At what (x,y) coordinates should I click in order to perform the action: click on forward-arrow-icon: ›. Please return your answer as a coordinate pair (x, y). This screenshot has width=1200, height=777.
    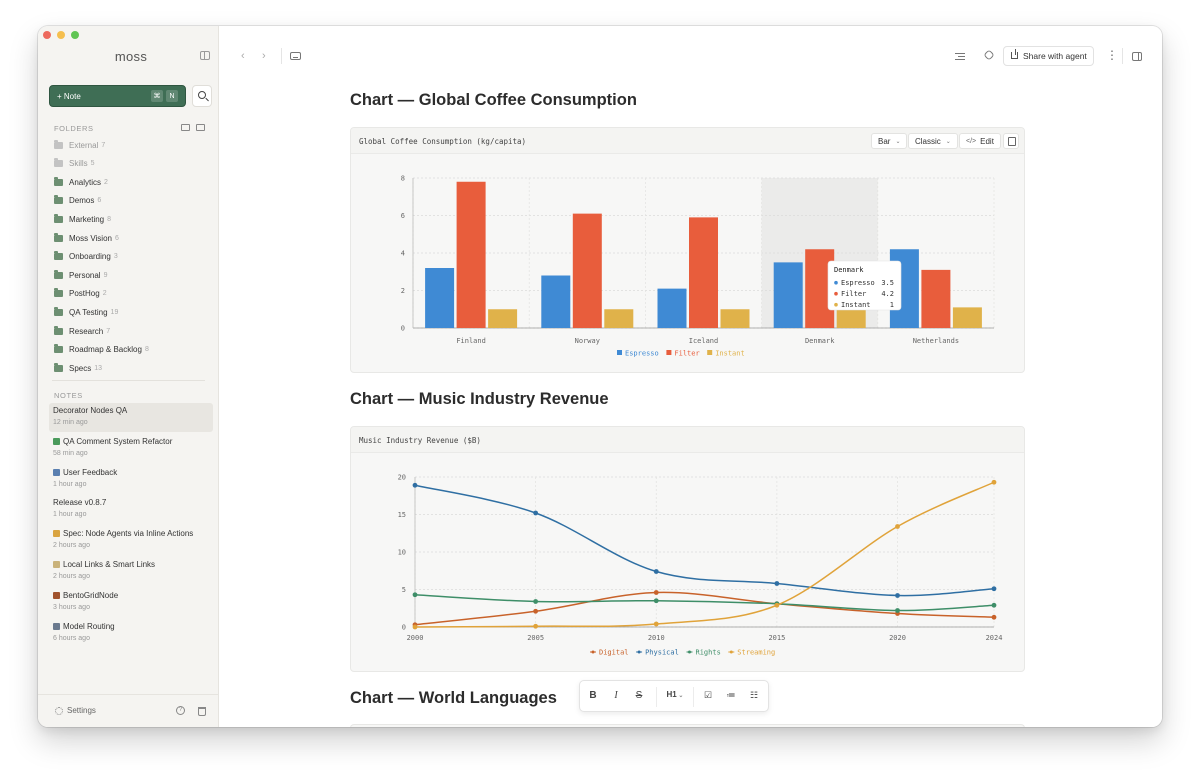
    Looking at the image, I should click on (264, 56).